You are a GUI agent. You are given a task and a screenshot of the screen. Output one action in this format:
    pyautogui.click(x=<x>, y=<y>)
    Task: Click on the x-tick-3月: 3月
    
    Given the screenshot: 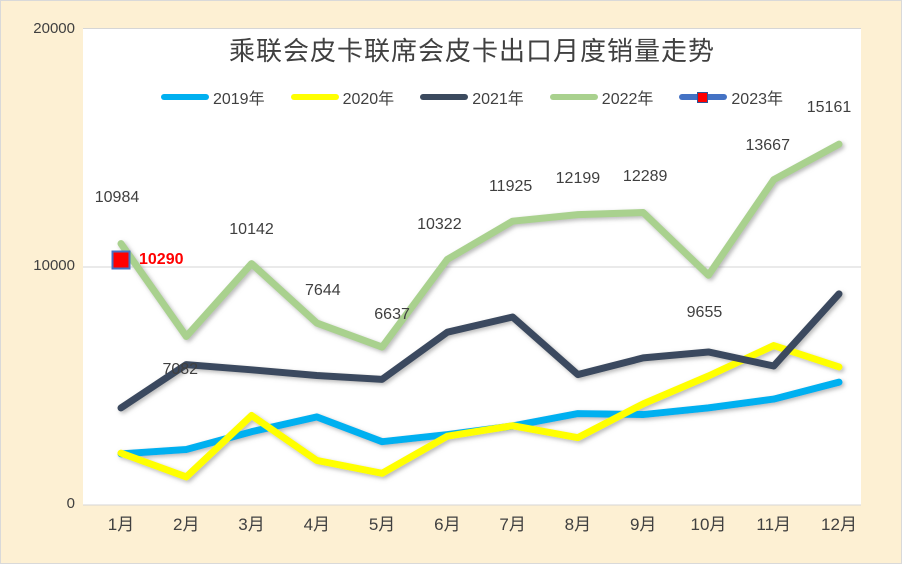 What is the action you would take?
    pyautogui.click(x=251, y=524)
    